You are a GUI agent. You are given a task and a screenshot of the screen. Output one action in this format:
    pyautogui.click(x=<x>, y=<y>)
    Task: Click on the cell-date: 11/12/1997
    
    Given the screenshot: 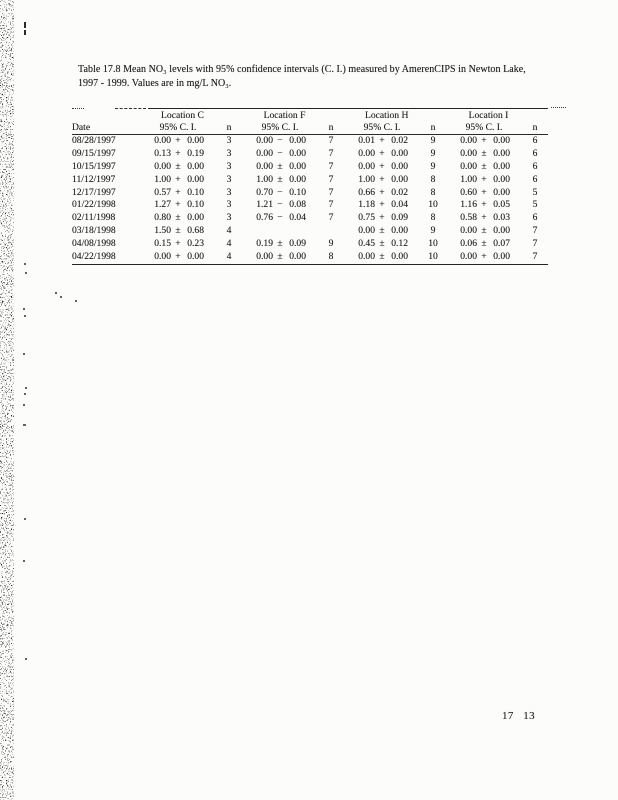 What is the action you would take?
    pyautogui.click(x=94, y=179)
    